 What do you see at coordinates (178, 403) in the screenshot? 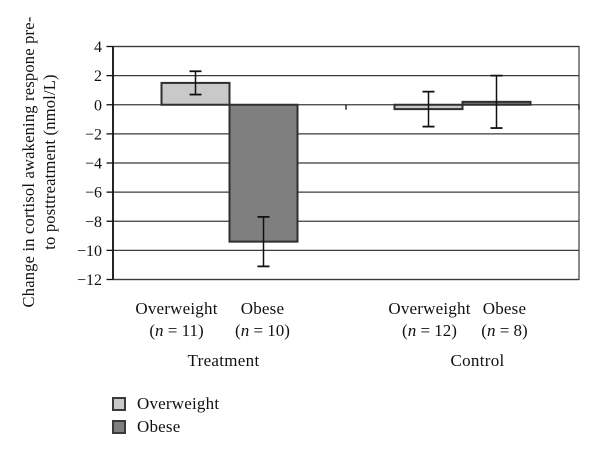
I see `legend-label-overweight: Overweight` at bounding box center [178, 403].